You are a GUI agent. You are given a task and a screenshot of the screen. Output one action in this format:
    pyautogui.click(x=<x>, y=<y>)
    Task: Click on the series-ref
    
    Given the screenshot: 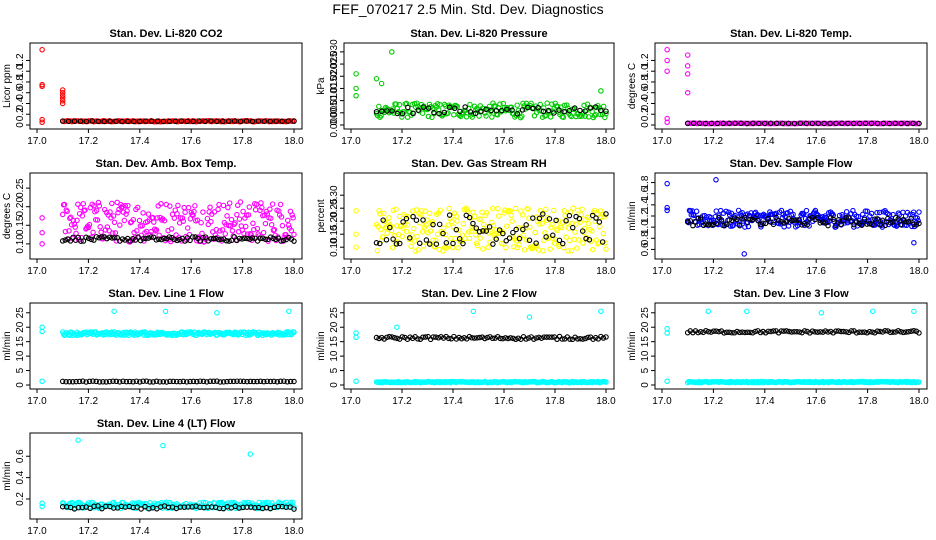 What is the action you would take?
    pyautogui.click(x=491, y=229)
    